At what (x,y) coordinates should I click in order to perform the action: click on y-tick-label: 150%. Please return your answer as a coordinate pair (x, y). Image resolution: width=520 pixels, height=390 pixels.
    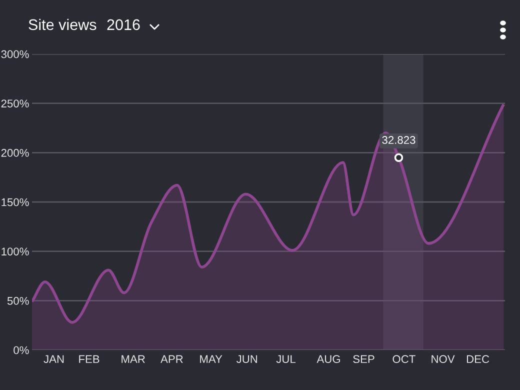
    Looking at the image, I should click on (15, 202).